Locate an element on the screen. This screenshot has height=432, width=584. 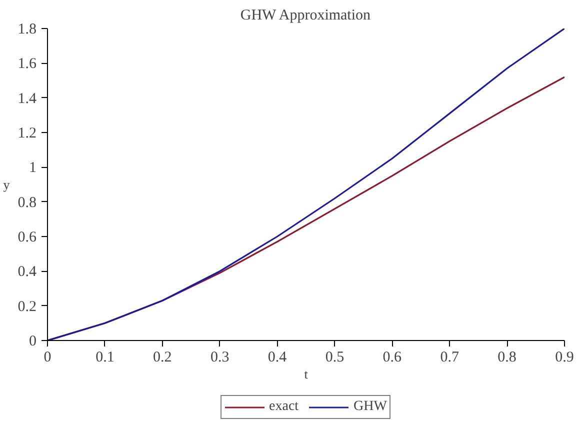
chart-title: GHW Approximation is located at coordinates (306, 16).